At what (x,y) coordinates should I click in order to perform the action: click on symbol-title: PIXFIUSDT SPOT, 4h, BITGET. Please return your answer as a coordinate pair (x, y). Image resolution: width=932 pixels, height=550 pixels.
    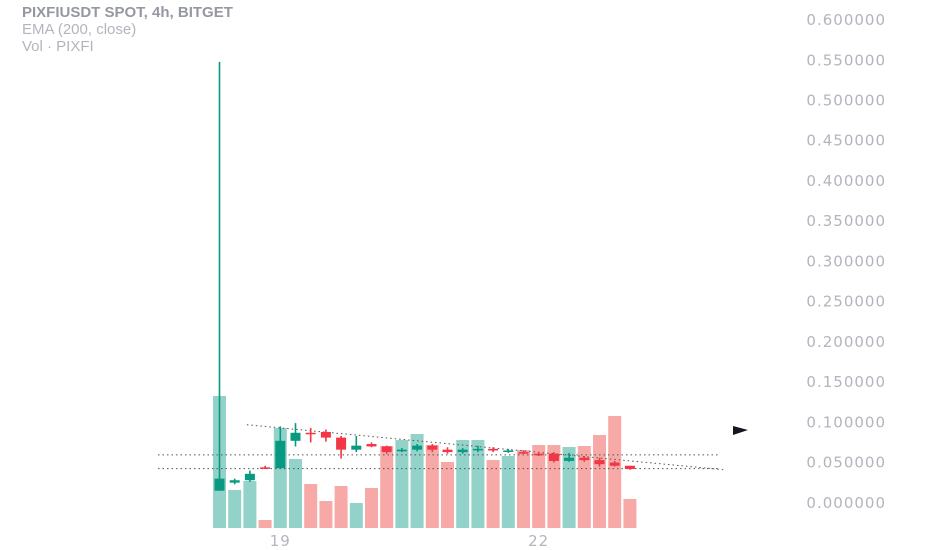
    Looking at the image, I should click on (127, 12).